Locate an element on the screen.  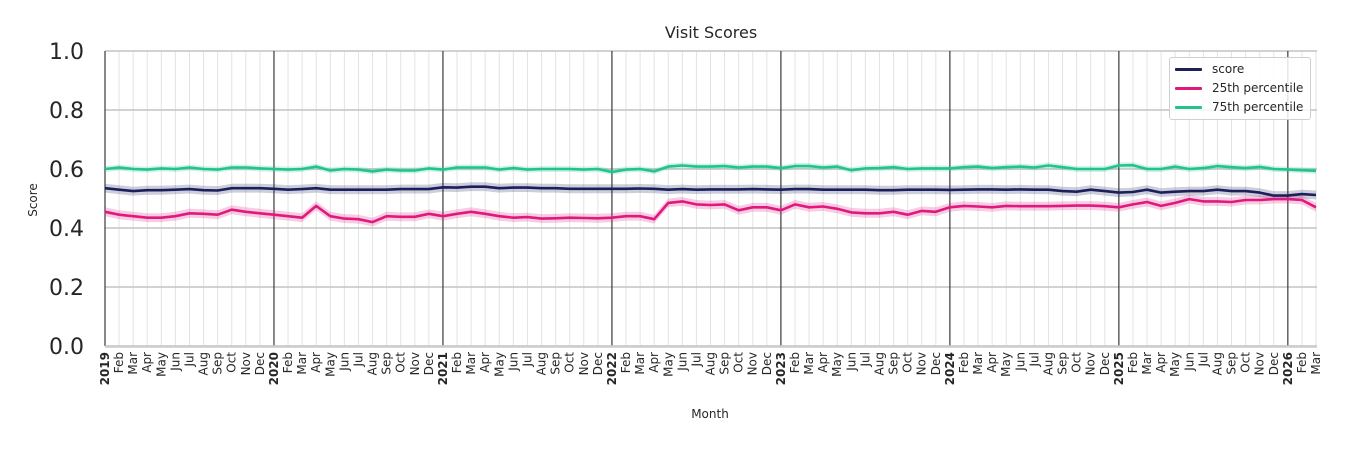
x-tick-year: 2023 is located at coordinates (781, 368).